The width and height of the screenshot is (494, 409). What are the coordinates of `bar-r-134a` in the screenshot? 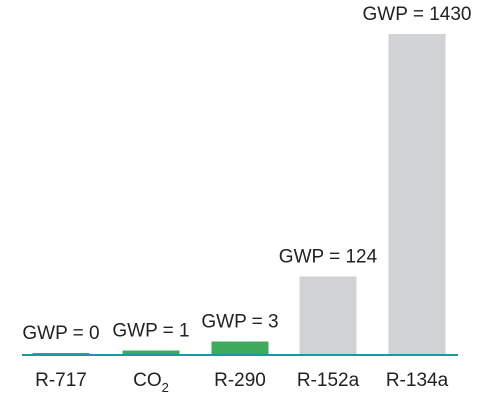 It's located at (417, 194).